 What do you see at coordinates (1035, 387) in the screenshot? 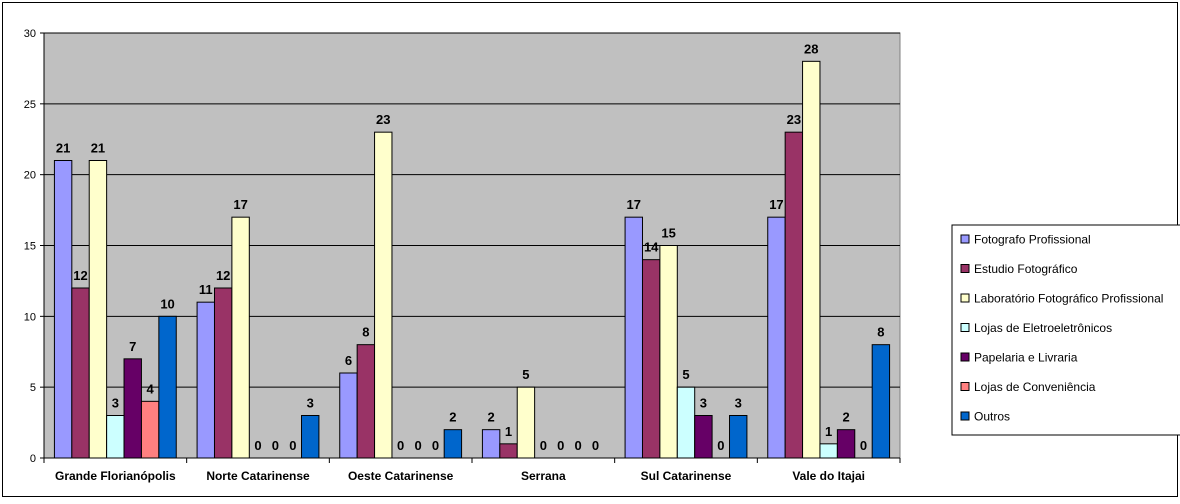
I see `legend-label: Lojas de Conveniência` at bounding box center [1035, 387].